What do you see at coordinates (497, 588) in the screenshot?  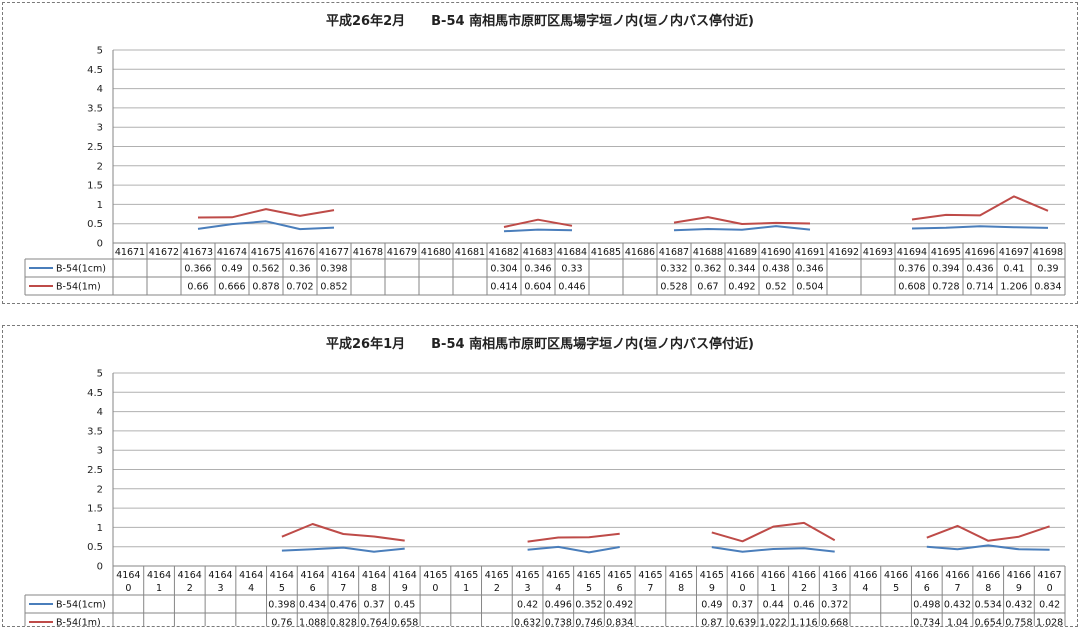 I see `x-tick-label: 2` at bounding box center [497, 588].